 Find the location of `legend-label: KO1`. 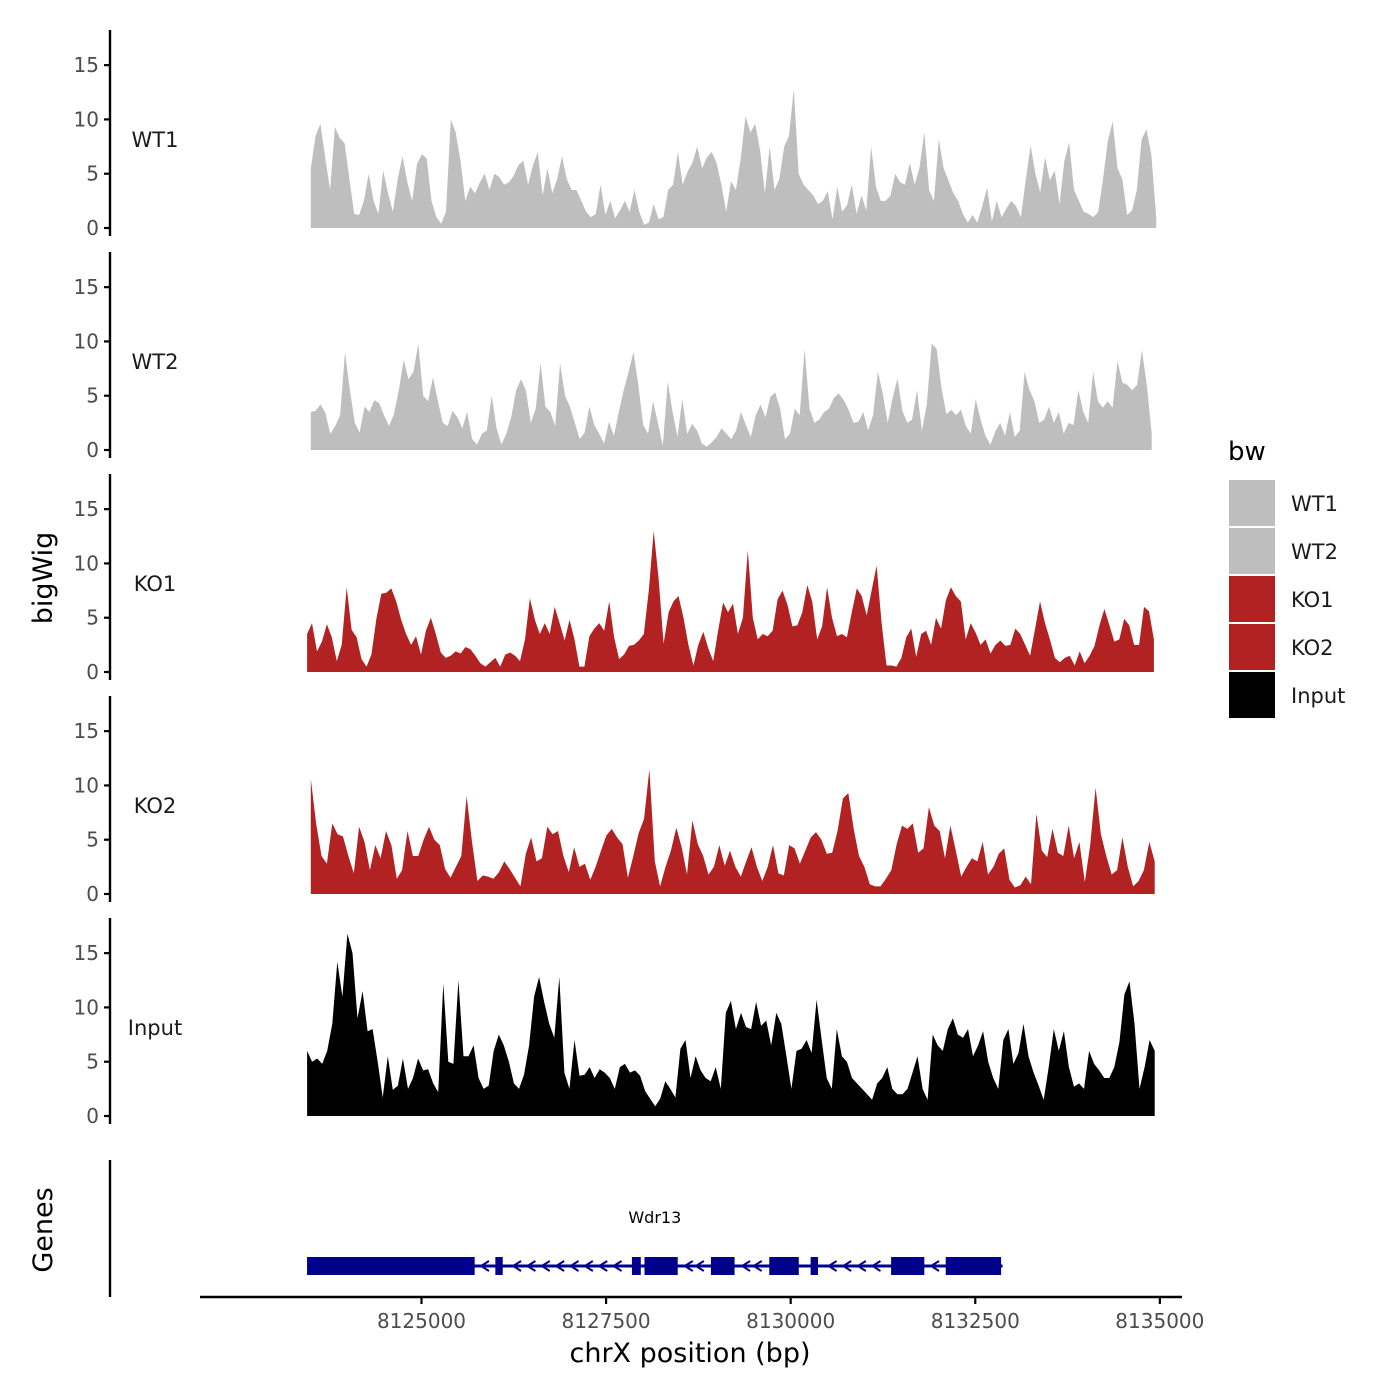

legend-label: KO1 is located at coordinates (1312, 600).